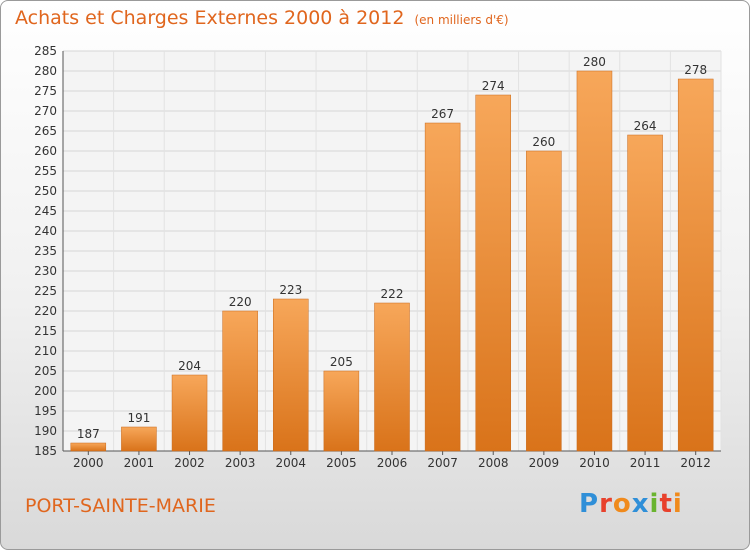 This screenshot has height=550, width=750. What do you see at coordinates (392, 294) in the screenshot?
I see `bar-value-label: 222` at bounding box center [392, 294].